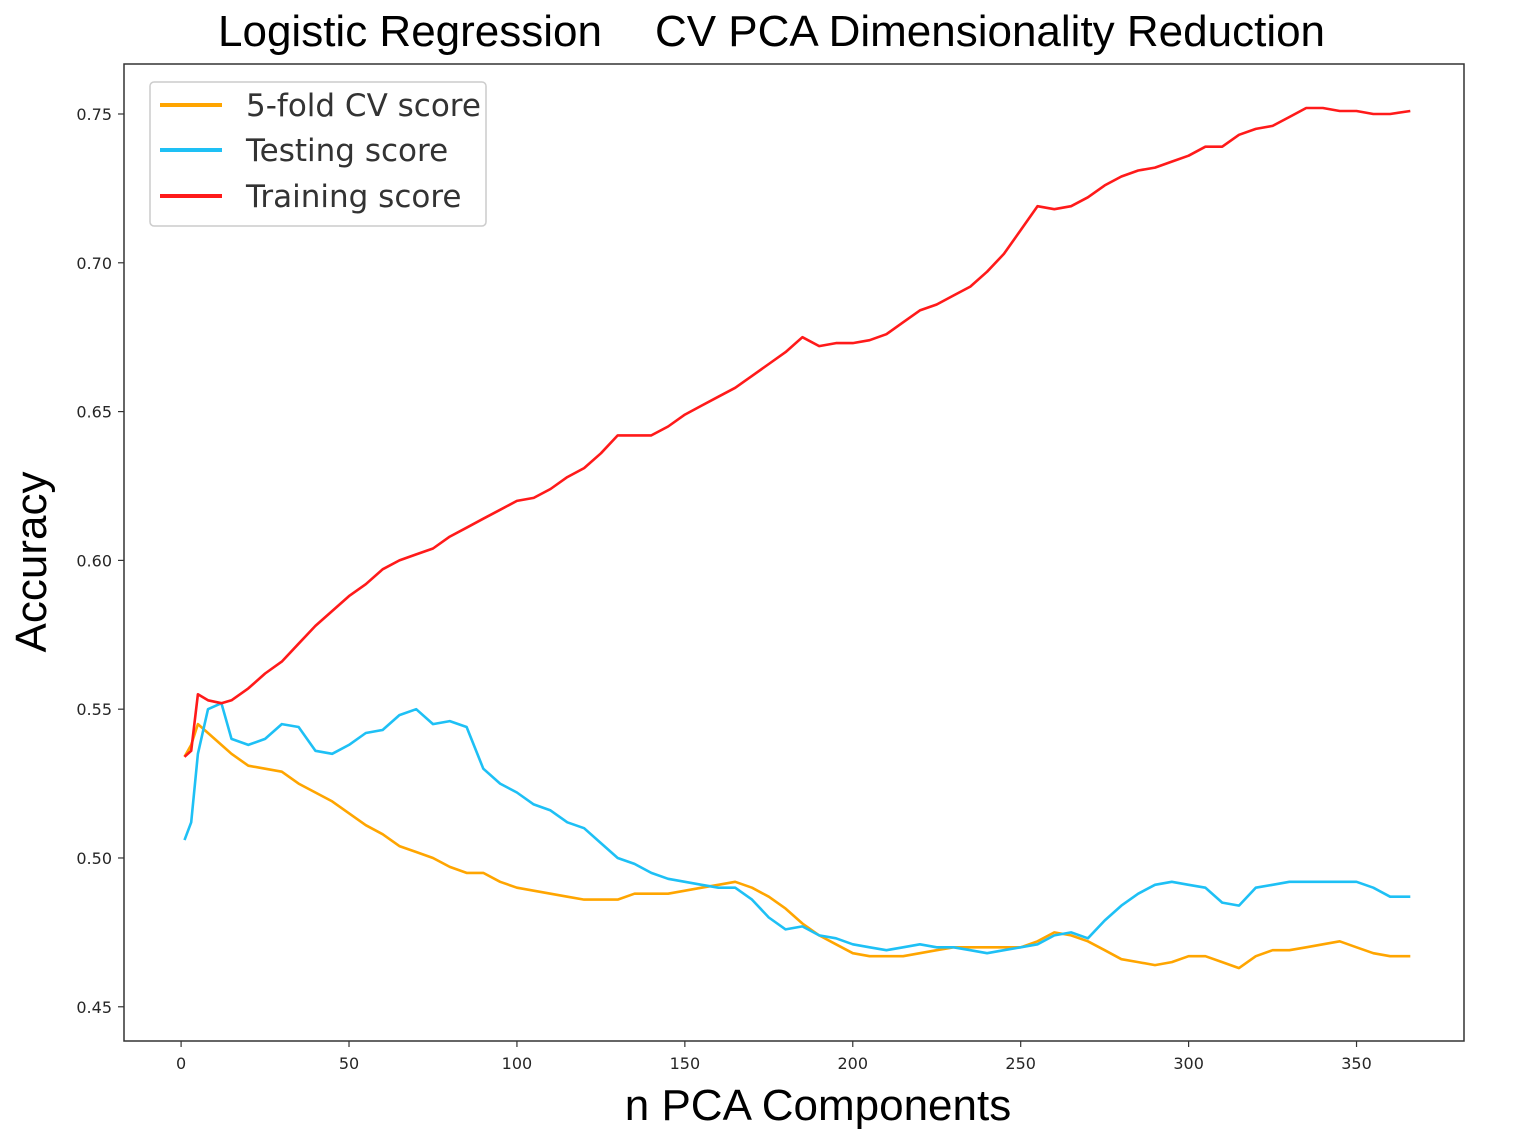  What do you see at coordinates (346, 151) in the screenshot?
I see `legend-label-testing: Testing score` at bounding box center [346, 151].